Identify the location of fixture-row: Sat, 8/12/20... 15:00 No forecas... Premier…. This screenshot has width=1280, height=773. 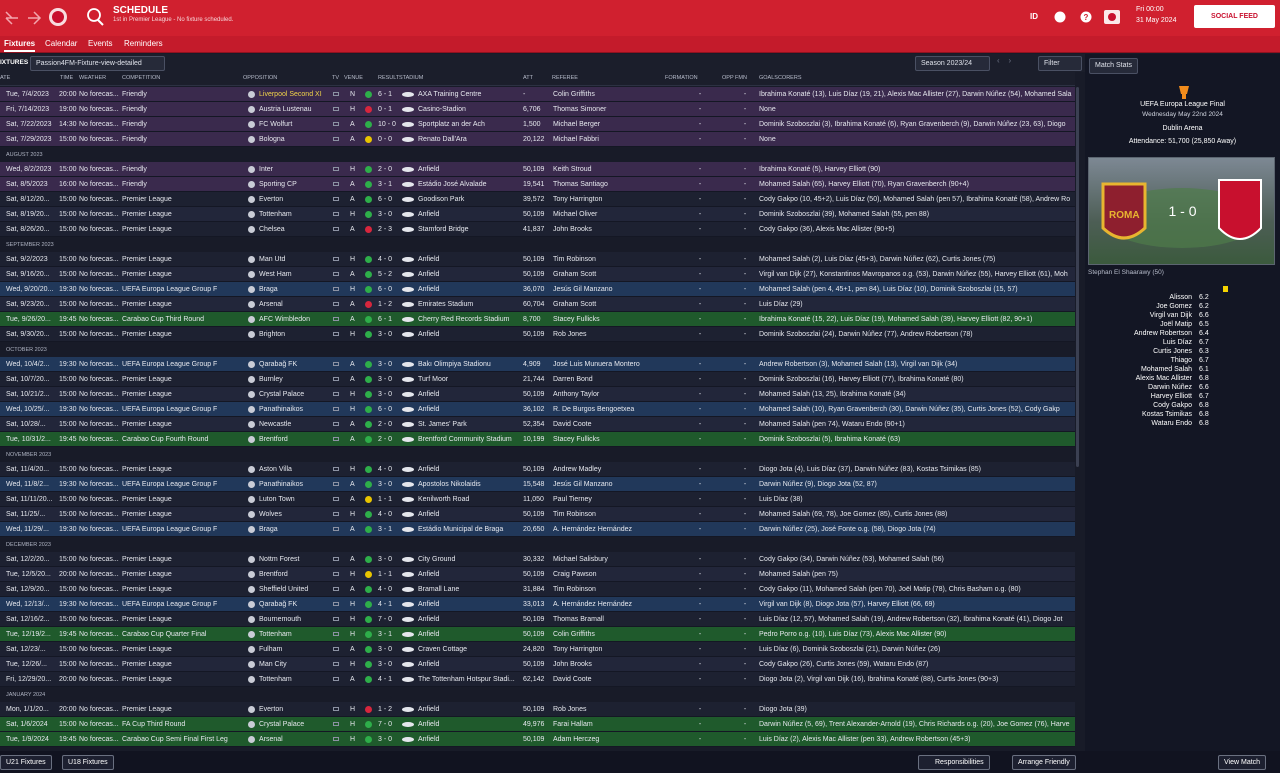
(537, 199).